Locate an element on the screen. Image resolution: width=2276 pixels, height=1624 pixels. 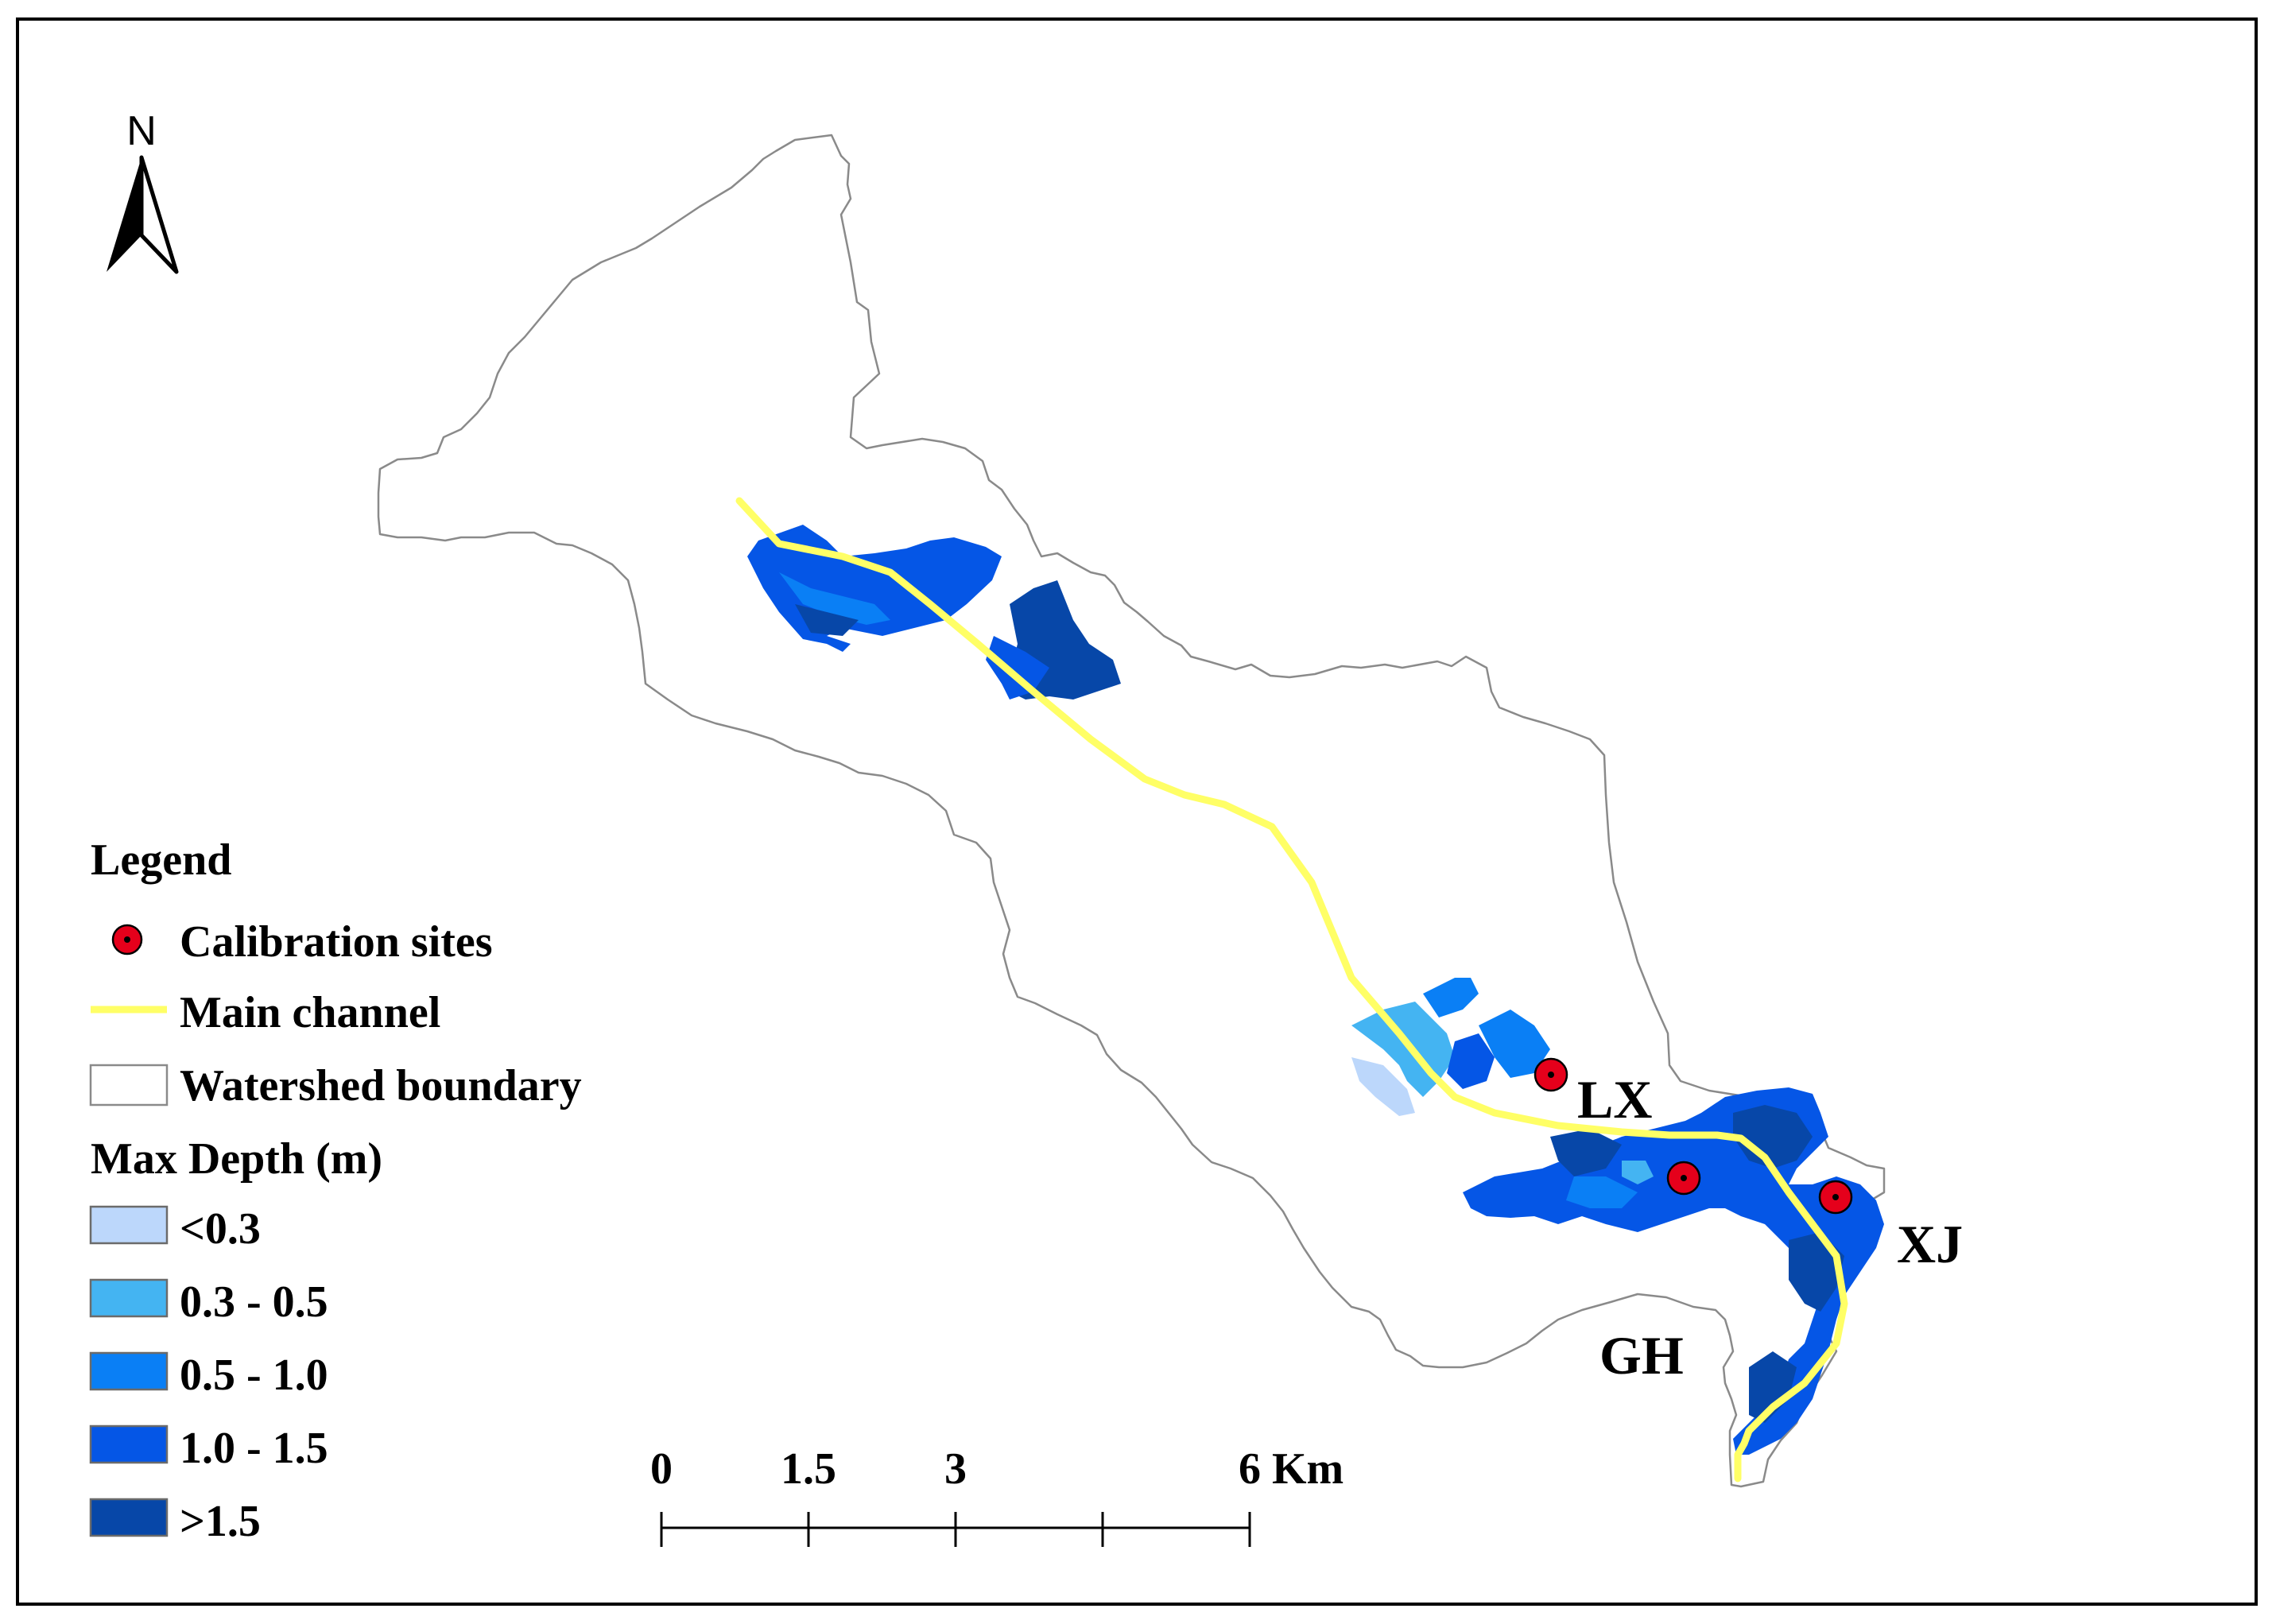
legend-depth-title: Max Depth (m) is located at coordinates (236, 1159).